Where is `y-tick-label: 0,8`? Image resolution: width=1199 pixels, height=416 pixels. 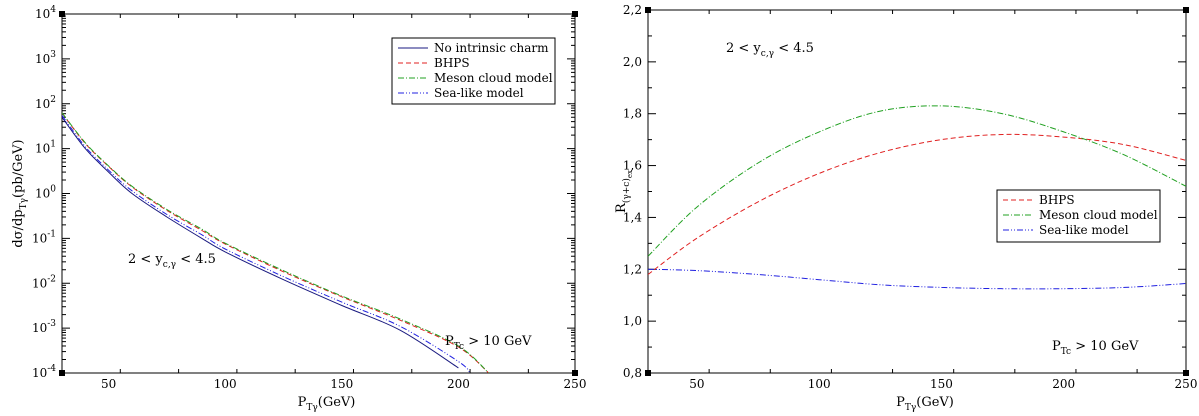
y-tick-label: 0,8 is located at coordinates (632, 373).